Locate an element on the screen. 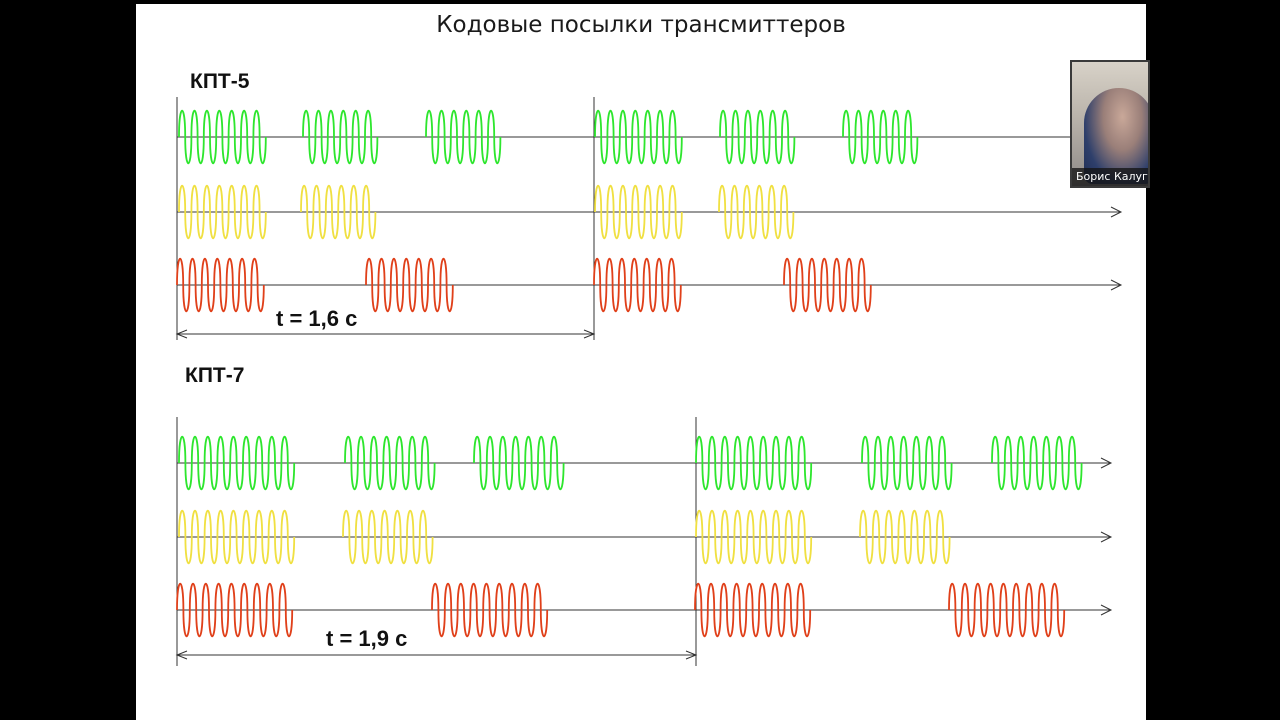 The width and height of the screenshot is (1280, 720). participant-video-tile: Борис Калуг is located at coordinates (1110, 124).